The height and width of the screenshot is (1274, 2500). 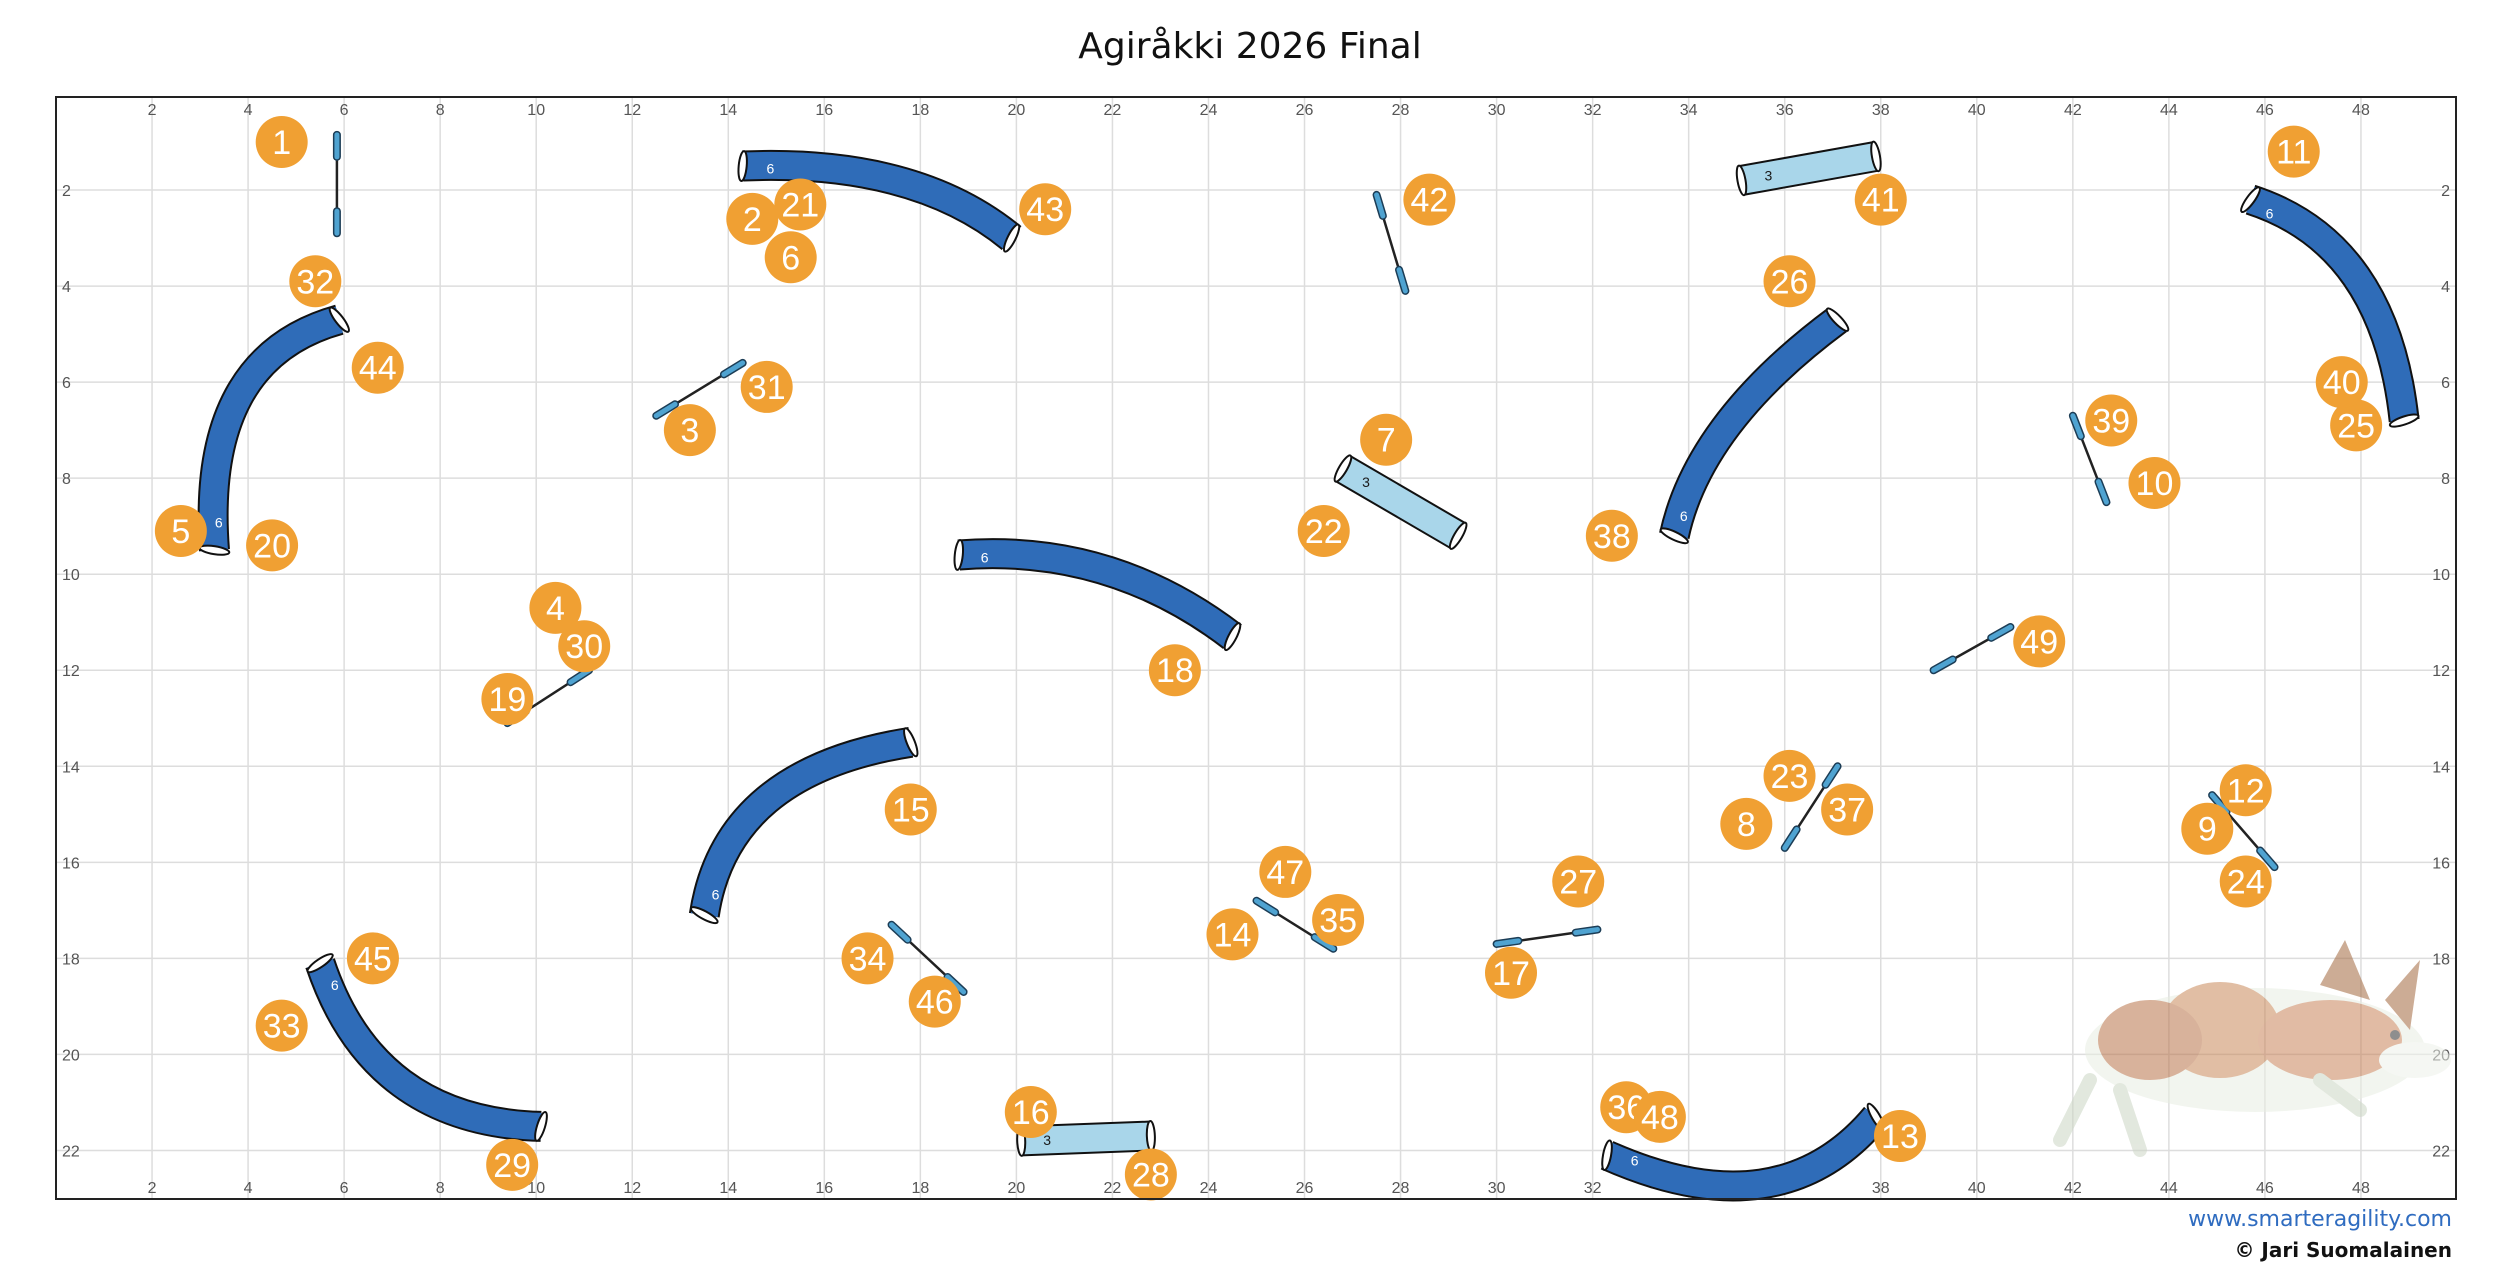 I want to click on obstacle-number: 27, so click(x=1578, y=883).